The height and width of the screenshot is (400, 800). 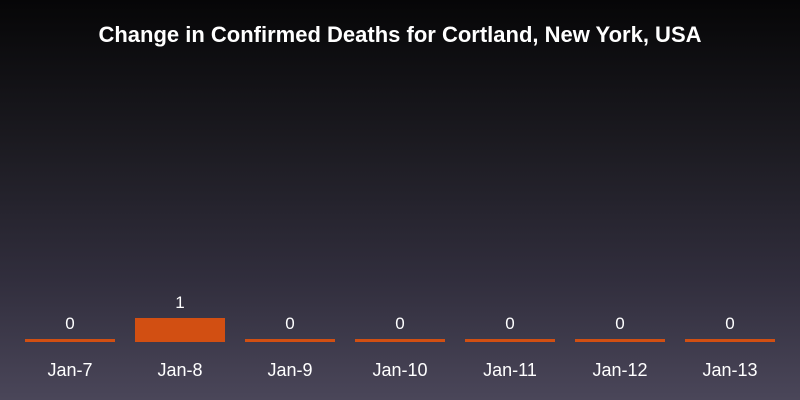 I want to click on x-tick-label-jan-11: Jan-11, so click(x=510, y=370).